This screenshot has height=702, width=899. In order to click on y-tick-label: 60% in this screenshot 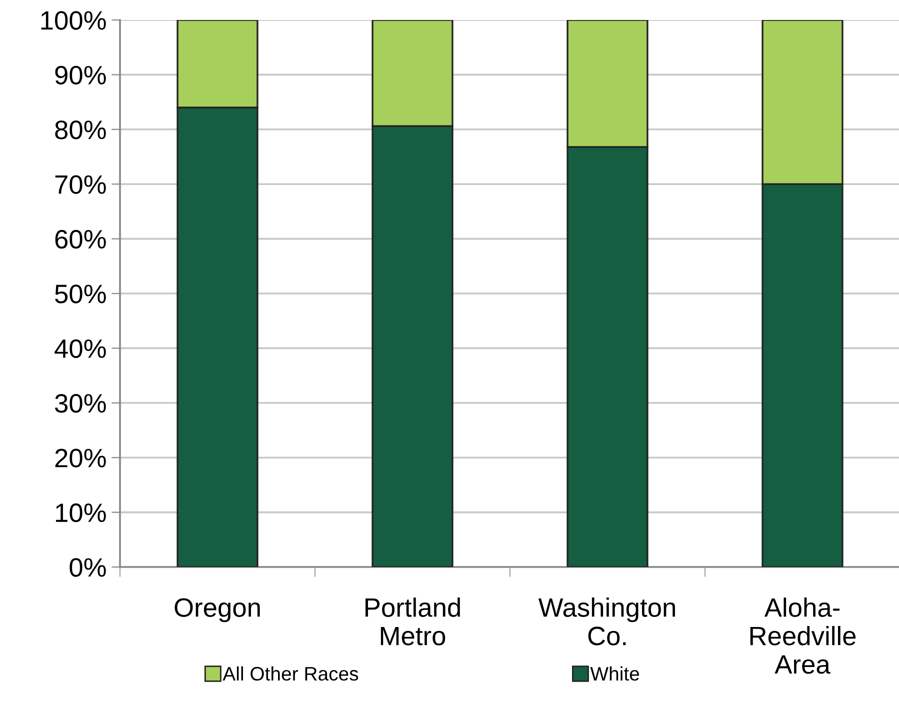, I will do `click(80, 239)`.